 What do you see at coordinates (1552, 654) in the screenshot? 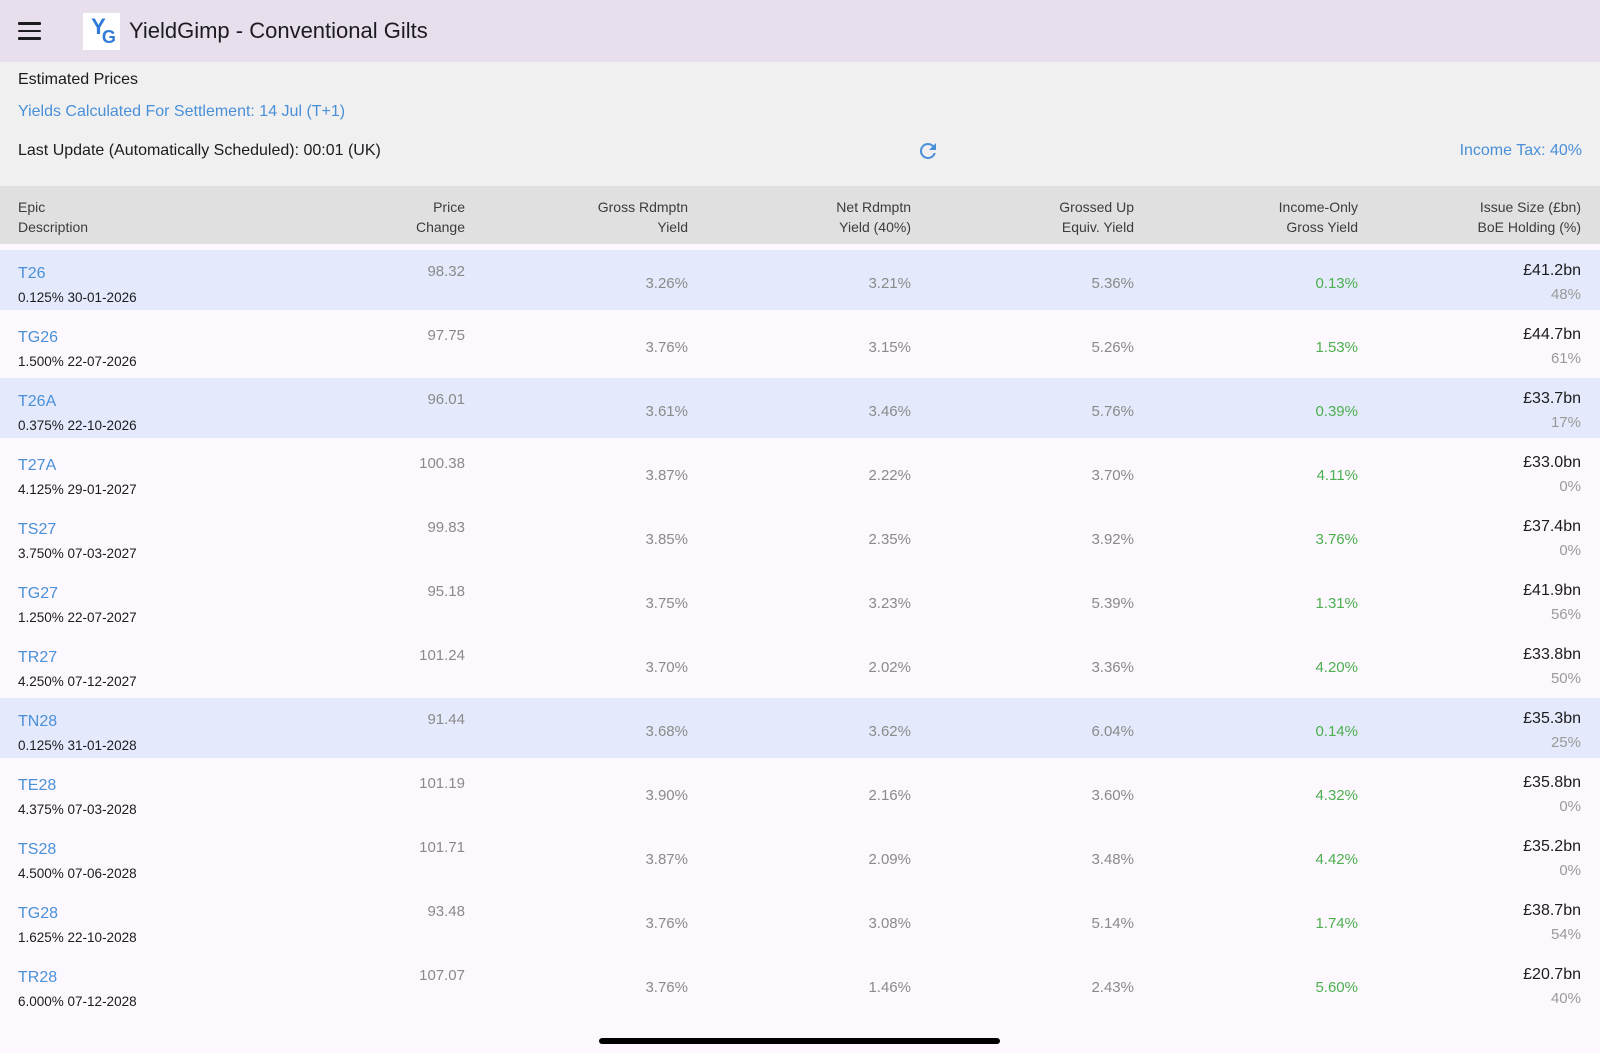
I see `issue-size: £33.8bn` at bounding box center [1552, 654].